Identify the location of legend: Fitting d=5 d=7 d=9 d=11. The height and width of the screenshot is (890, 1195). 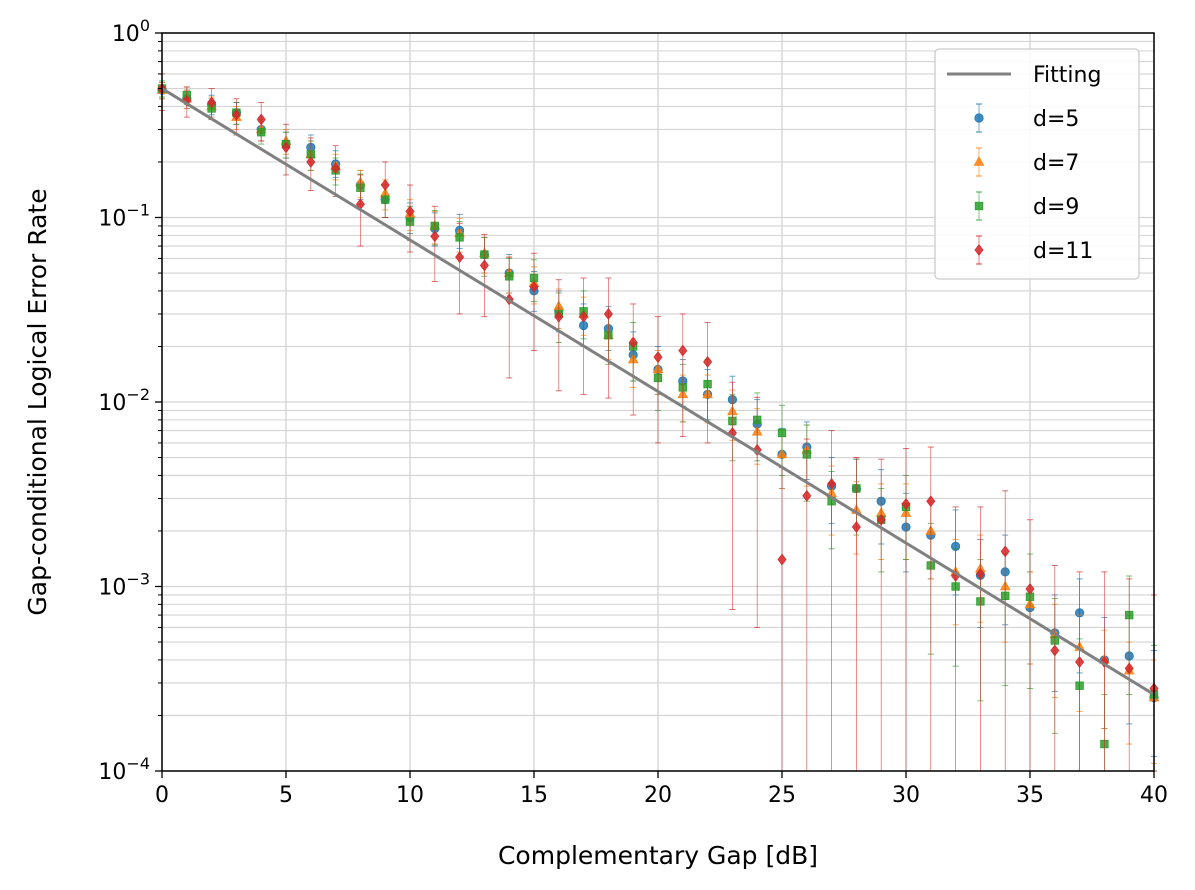
(1037, 164).